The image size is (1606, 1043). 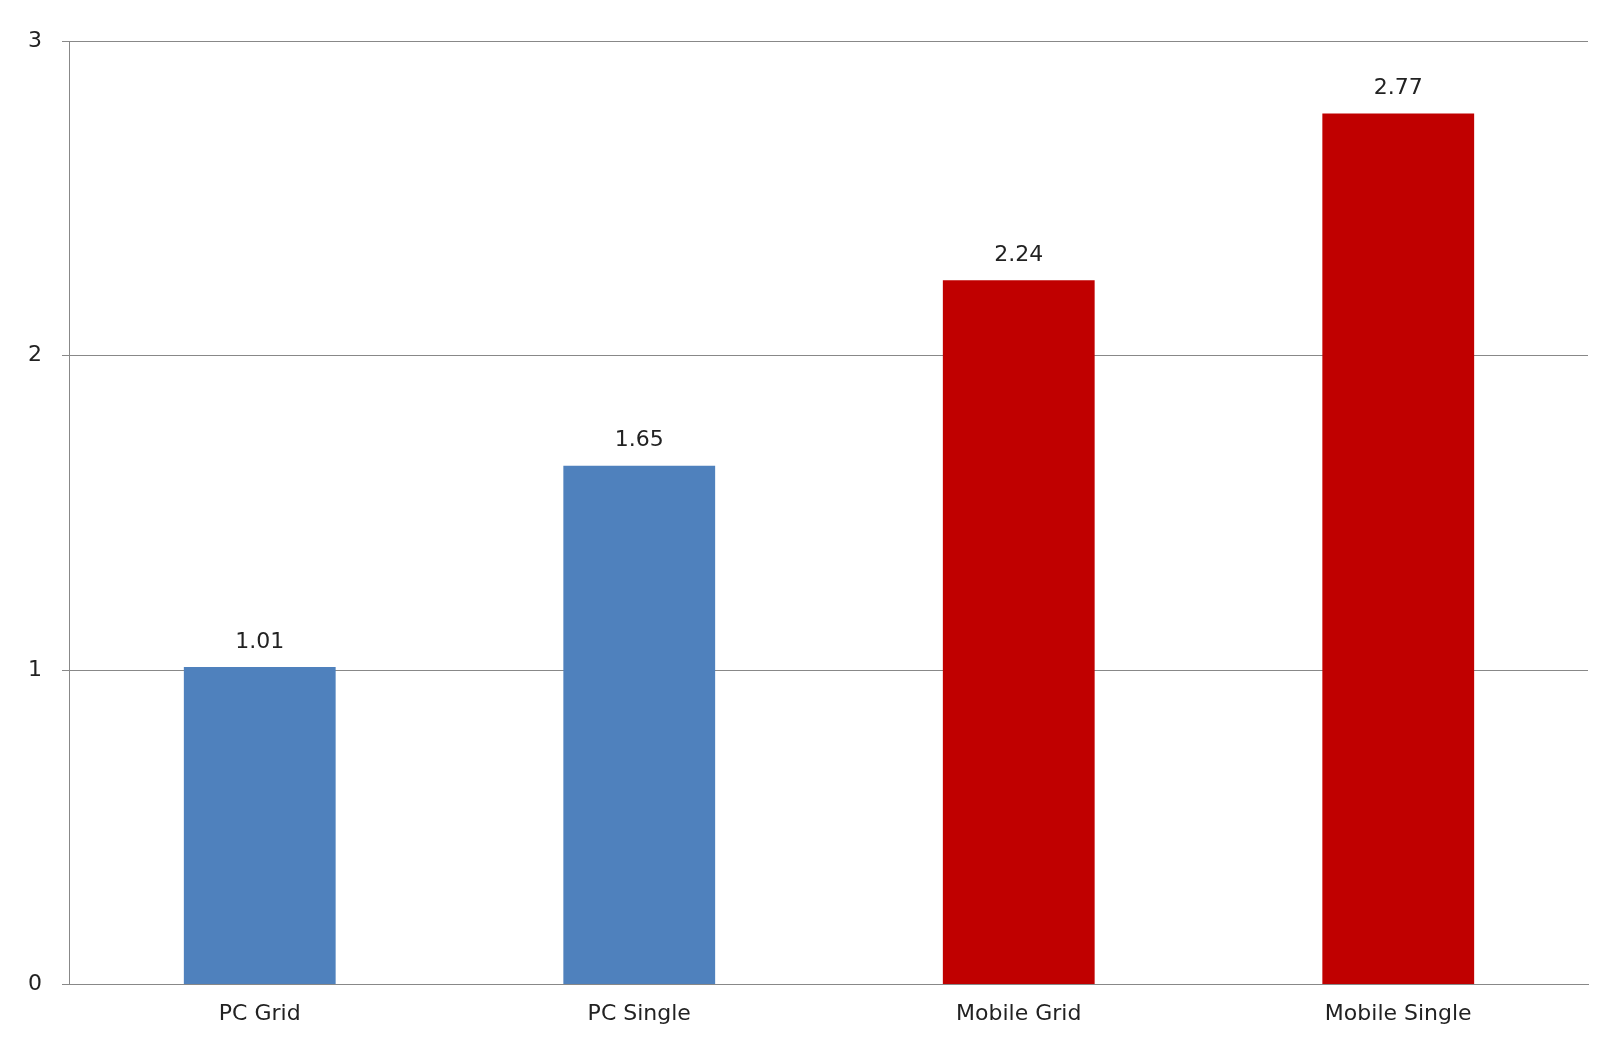 I want to click on y-tick-label: 3, so click(x=35, y=39).